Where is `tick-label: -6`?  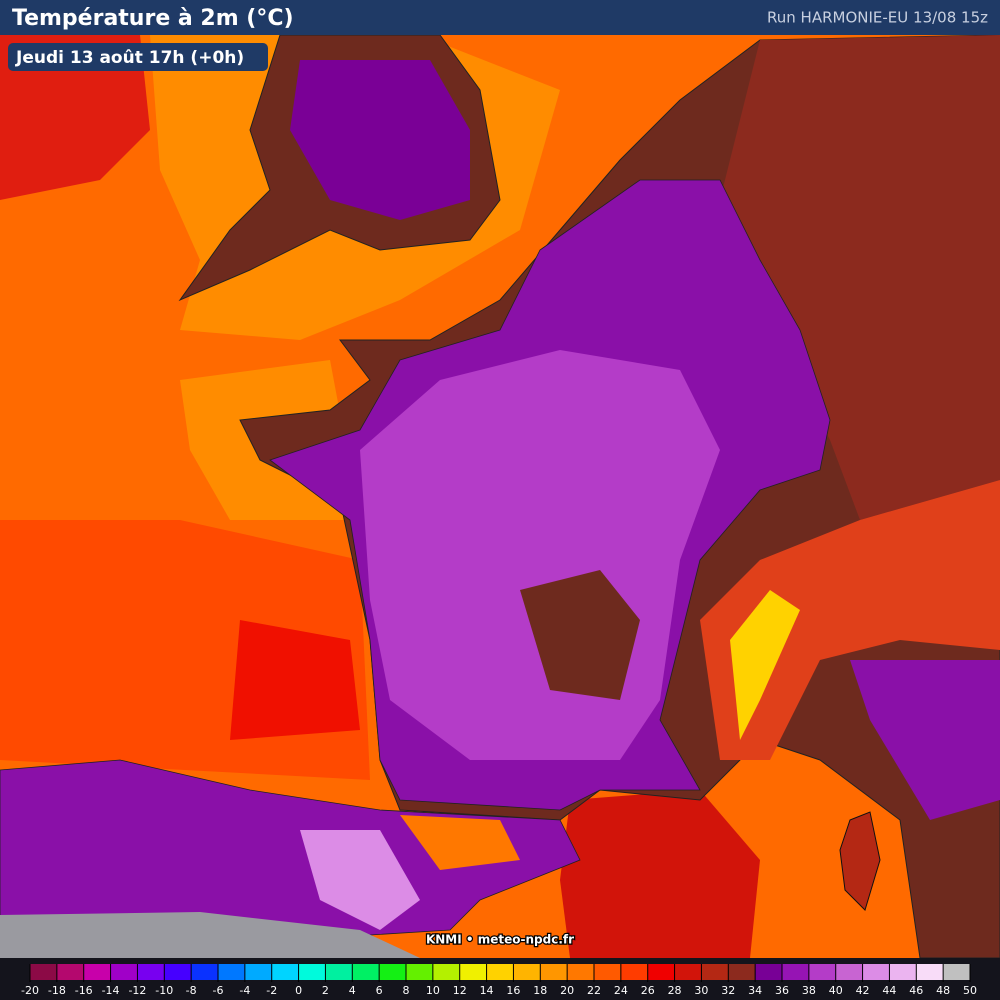
tick-label: -6 is located at coordinates (218, 990).